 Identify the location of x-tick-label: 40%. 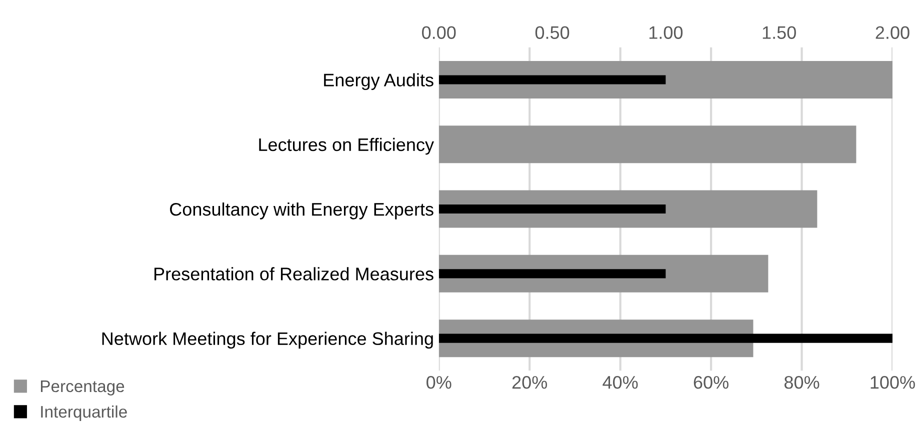
(620, 382).